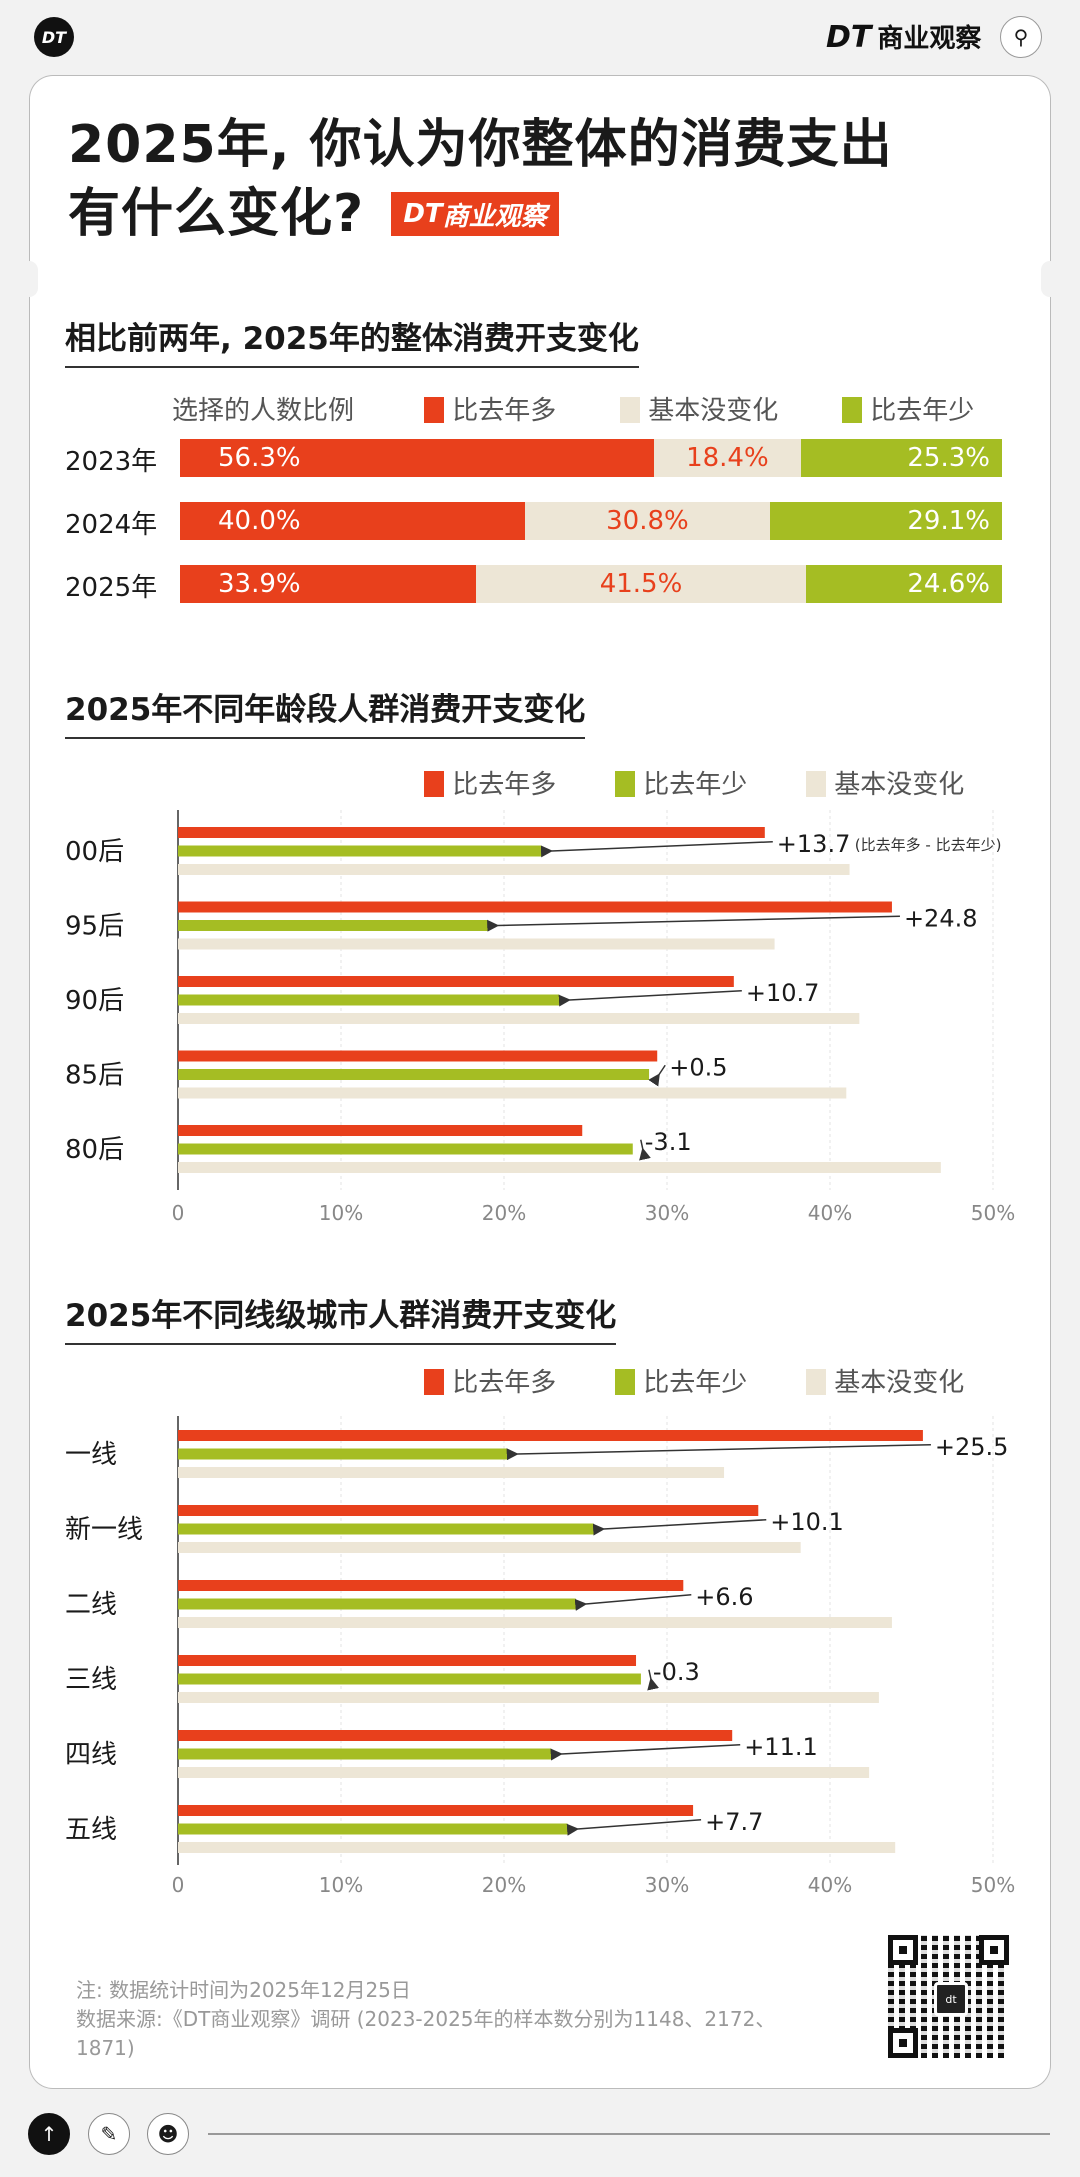 The image size is (1080, 2177). Describe the element at coordinates (814, 844) in the screenshot. I see `difference-label: +13.7` at that location.